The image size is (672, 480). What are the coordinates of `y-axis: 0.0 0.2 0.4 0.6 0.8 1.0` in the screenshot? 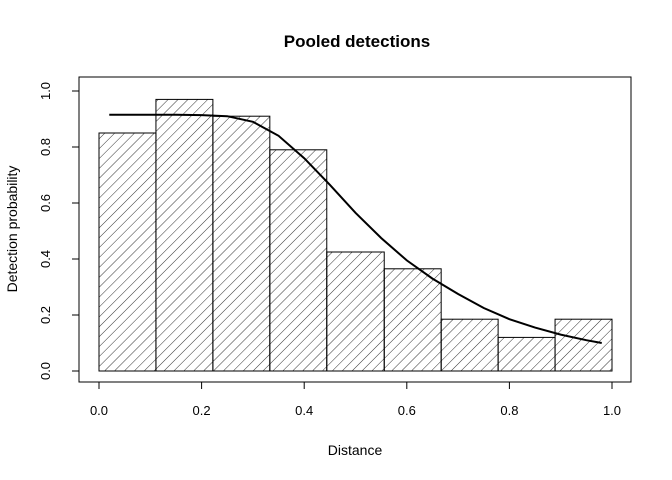 It's located at (59, 231).